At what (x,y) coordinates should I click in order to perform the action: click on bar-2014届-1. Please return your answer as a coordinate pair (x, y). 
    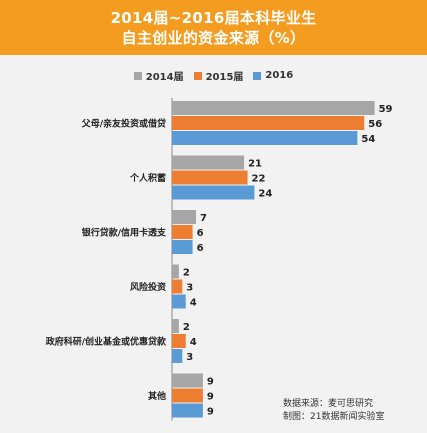
    Looking at the image, I should click on (208, 162).